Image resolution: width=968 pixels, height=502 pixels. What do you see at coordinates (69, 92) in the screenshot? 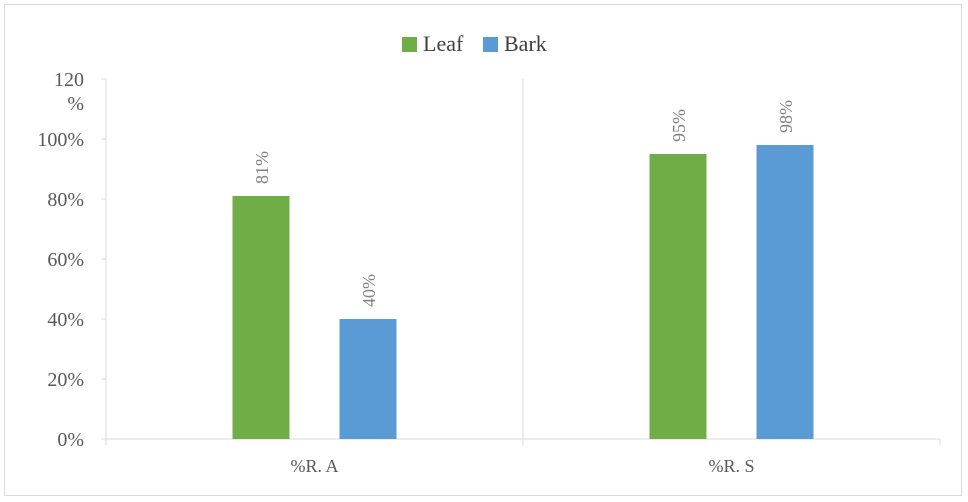
I see `y-tick-label: 120%` at bounding box center [69, 92].